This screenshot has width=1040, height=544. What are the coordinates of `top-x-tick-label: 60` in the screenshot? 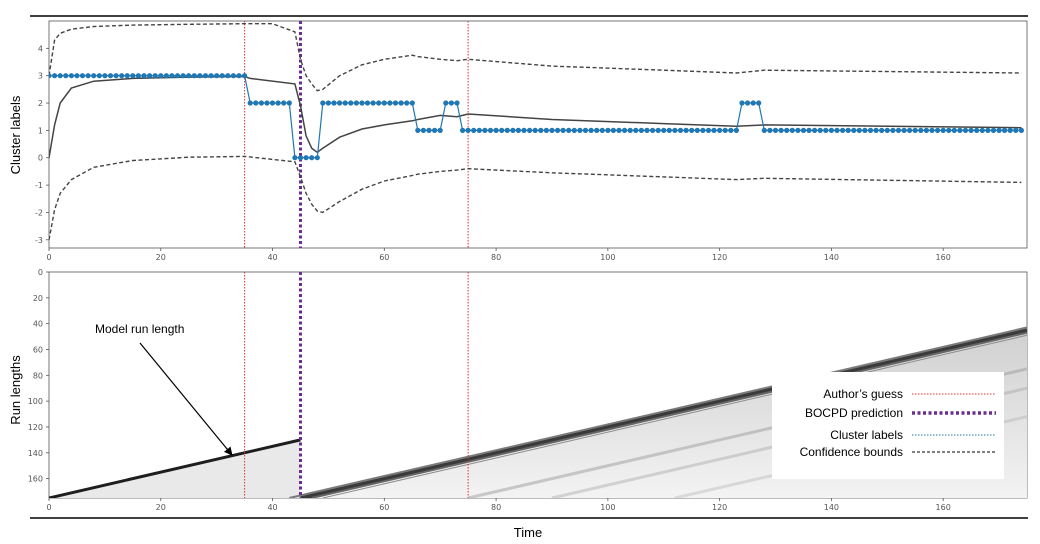 It's located at (384, 257).